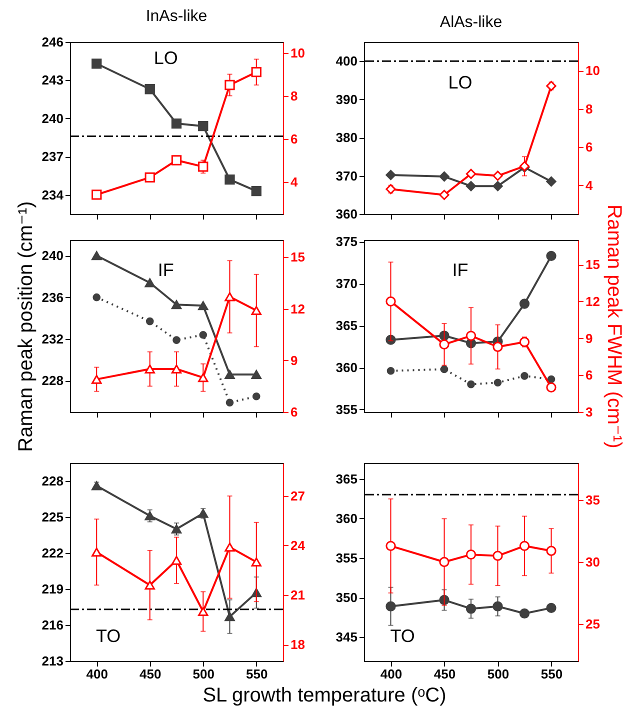 The image size is (625, 718). Describe the element at coordinates (25, 326) in the screenshot. I see `y-axis-title: Raman peak position (cm⁻¹)` at that location.